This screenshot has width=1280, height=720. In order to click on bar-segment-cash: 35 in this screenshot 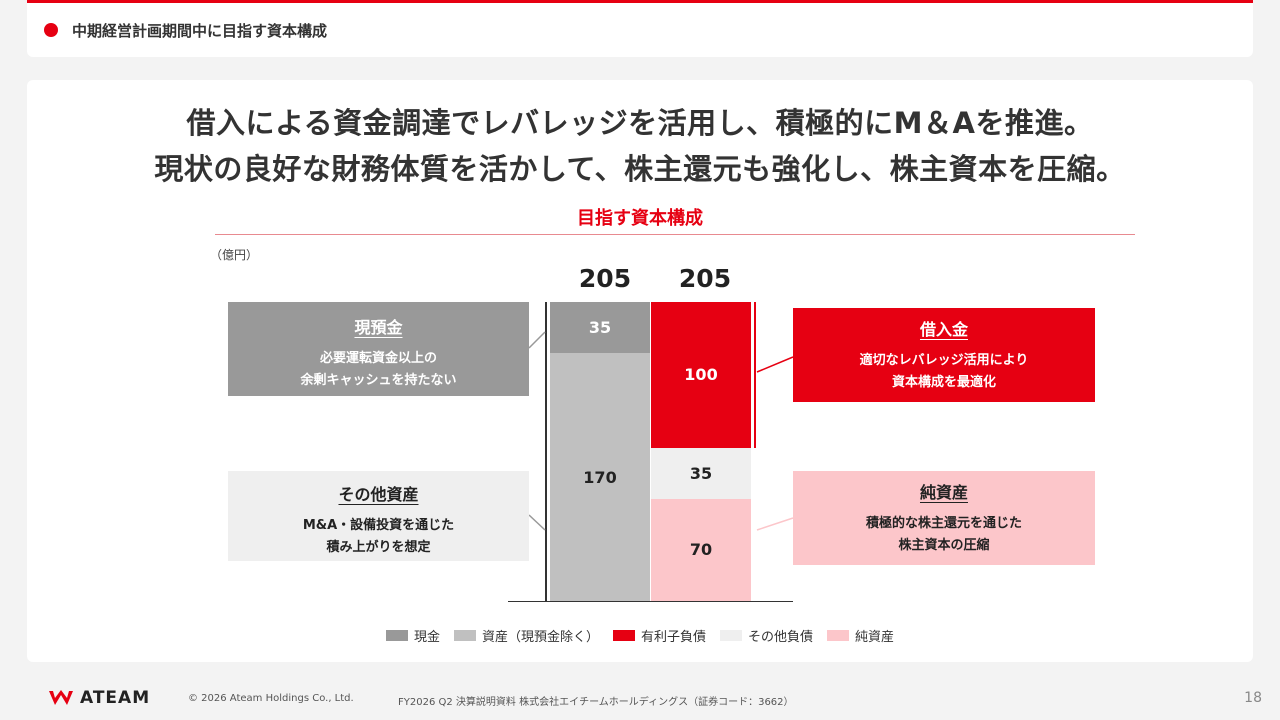, I will do `click(600, 328)`.